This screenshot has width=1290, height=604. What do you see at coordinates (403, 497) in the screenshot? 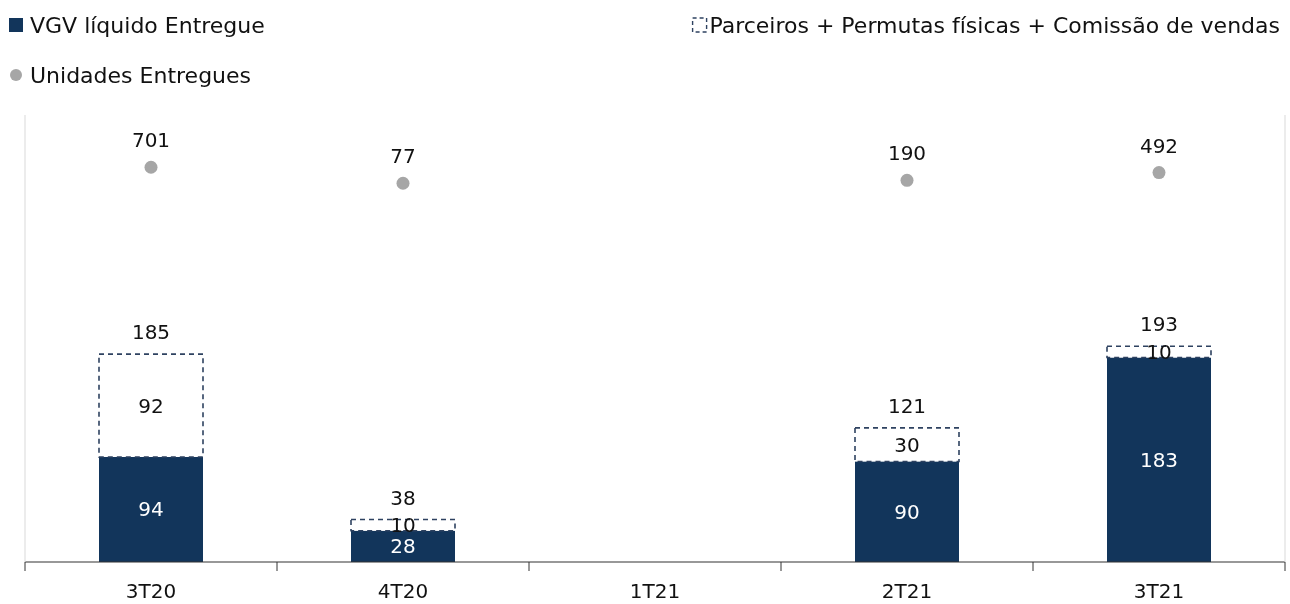
I see `total-label: 38` at bounding box center [403, 497].